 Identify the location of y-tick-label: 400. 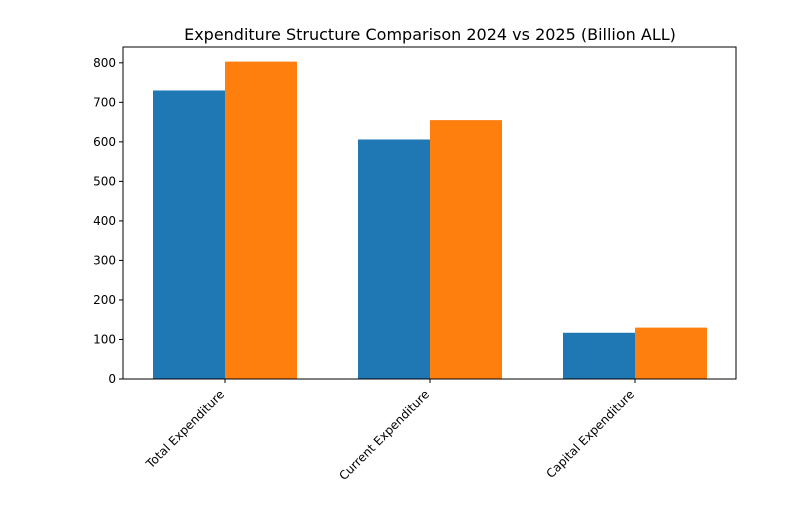
(104, 221).